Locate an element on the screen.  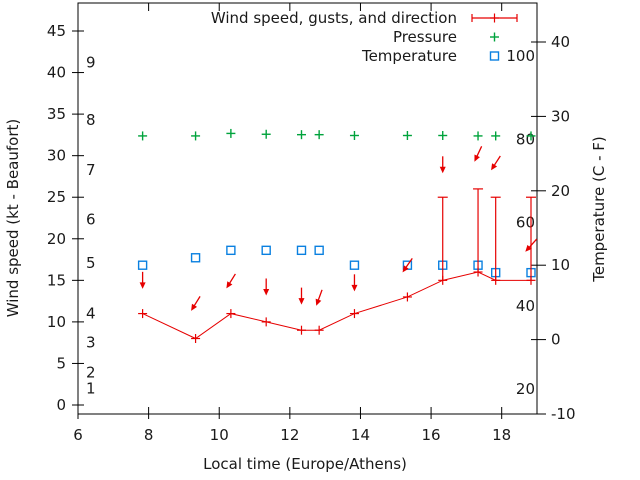
svg-text: 7 is located at coordinates (91, 170).